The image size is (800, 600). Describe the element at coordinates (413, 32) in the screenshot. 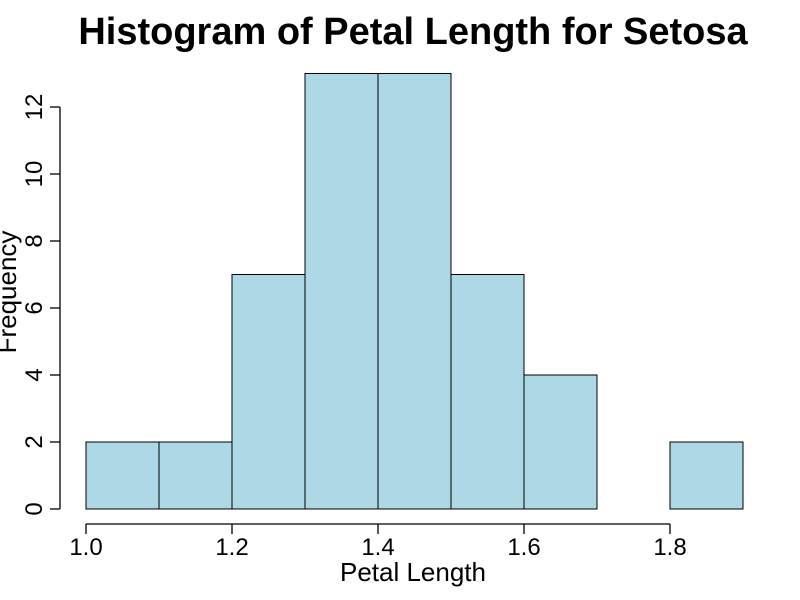

I see `chart-title: Histogram of Petal Length for Setosa` at that location.